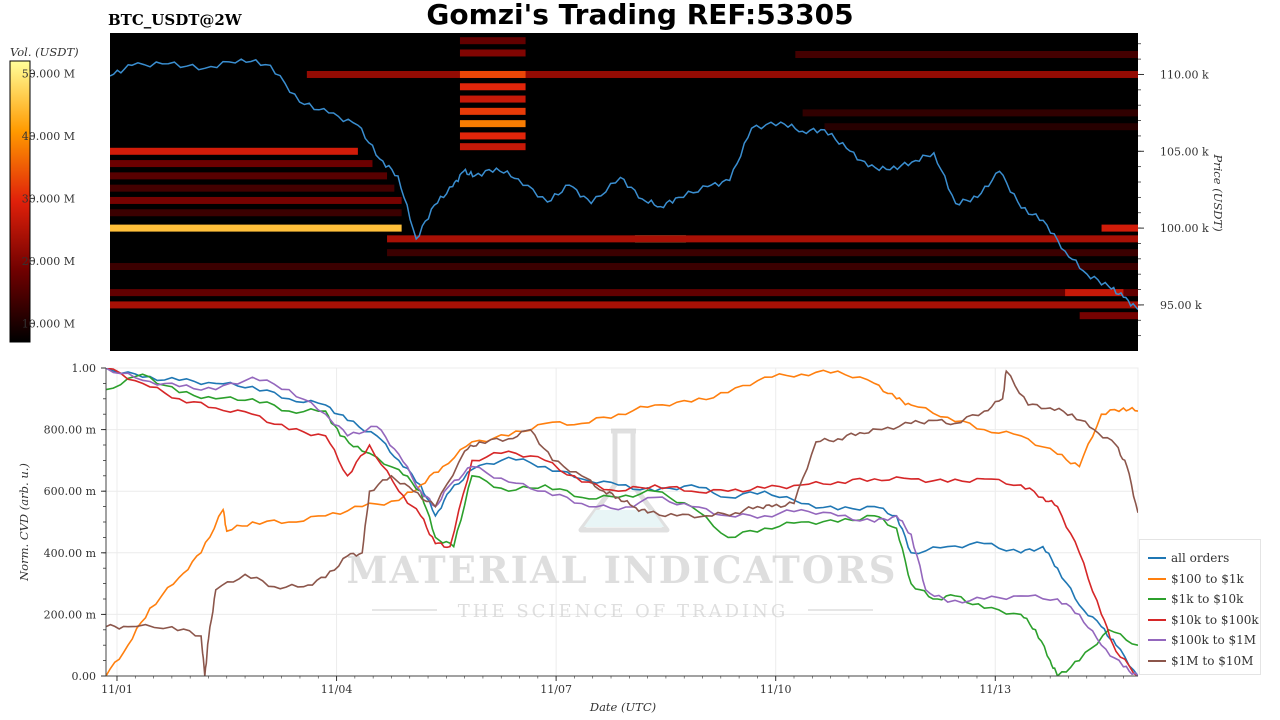 The height and width of the screenshot is (720, 1280). I want to click on legend-item: $10k to $100k, so click(1204, 620).